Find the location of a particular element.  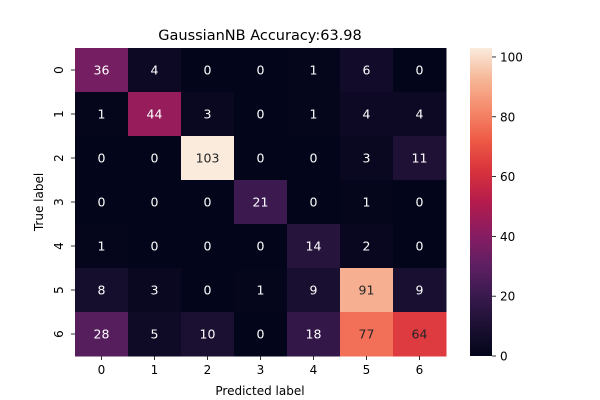

cell-value-label: 21 is located at coordinates (261, 202).